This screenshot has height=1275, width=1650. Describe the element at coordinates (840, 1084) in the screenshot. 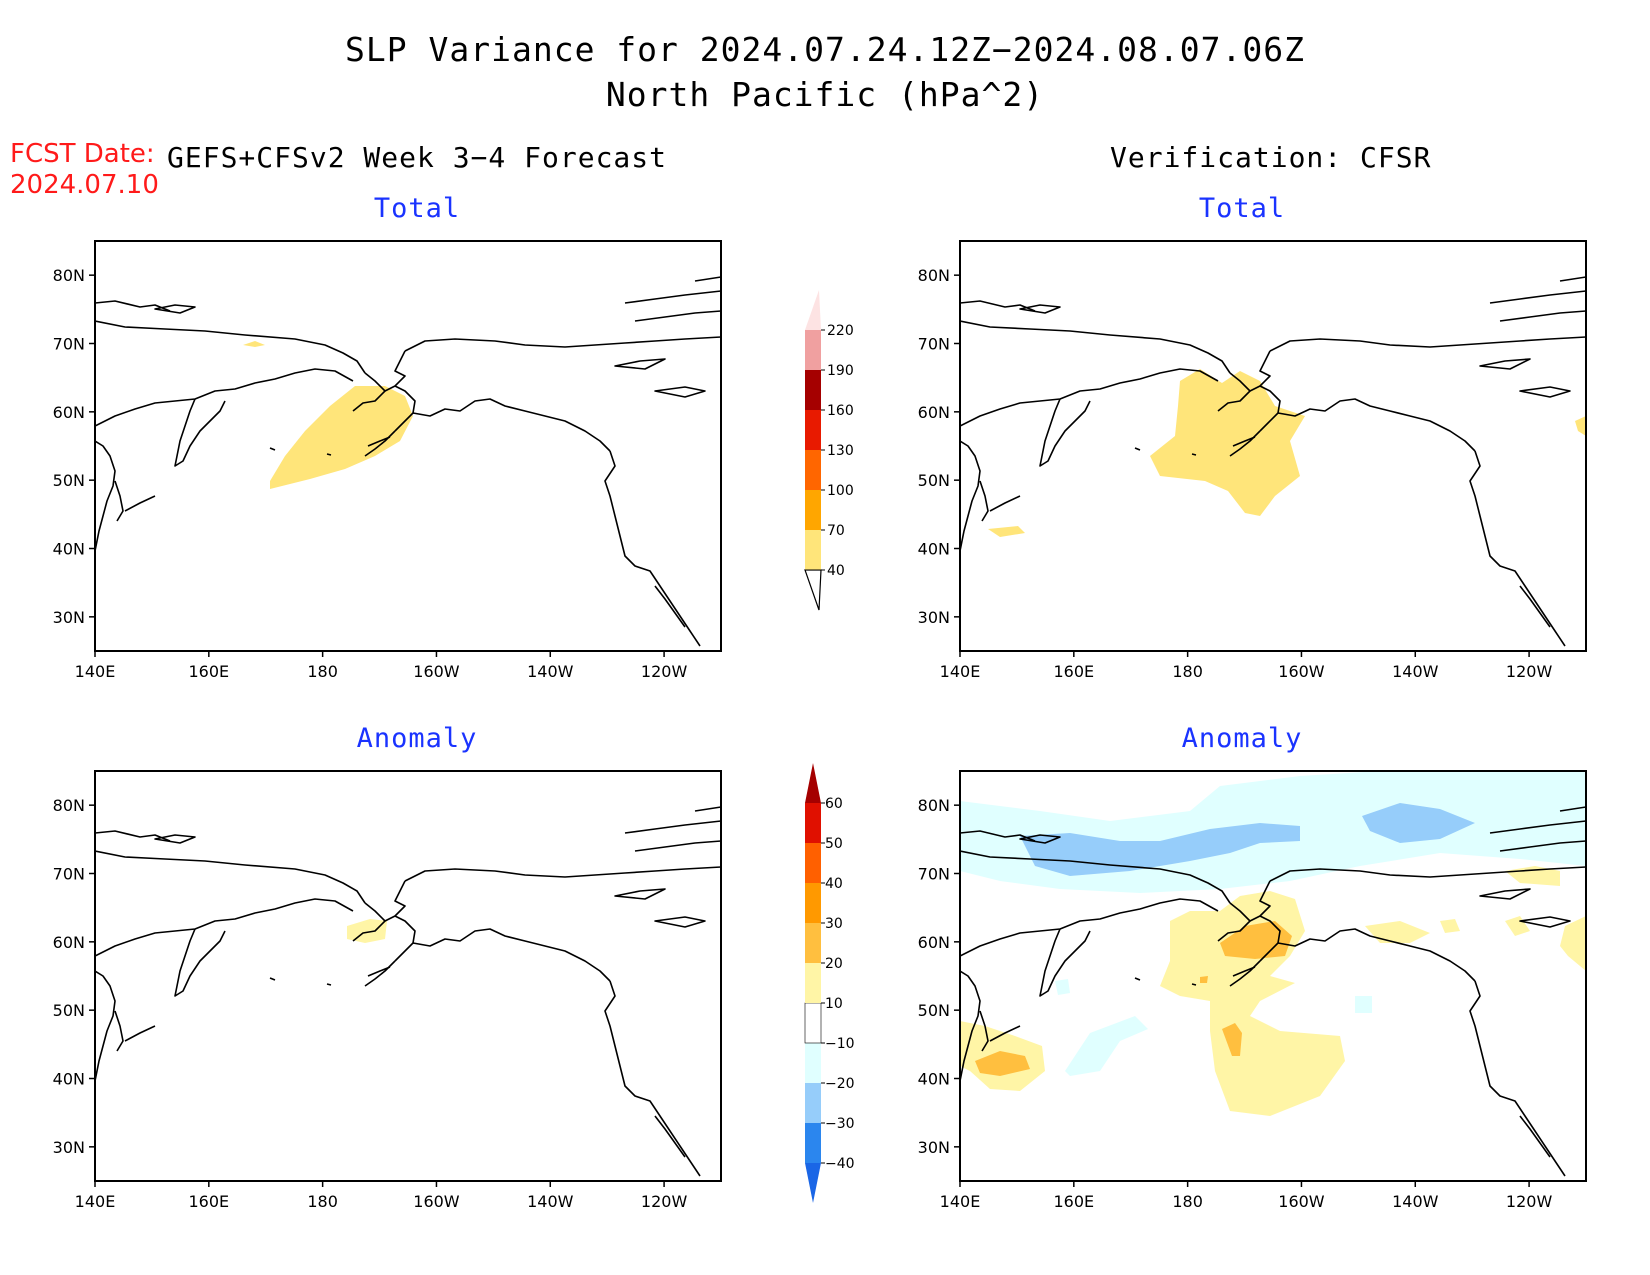

I see `colorbar-label: −20` at that location.